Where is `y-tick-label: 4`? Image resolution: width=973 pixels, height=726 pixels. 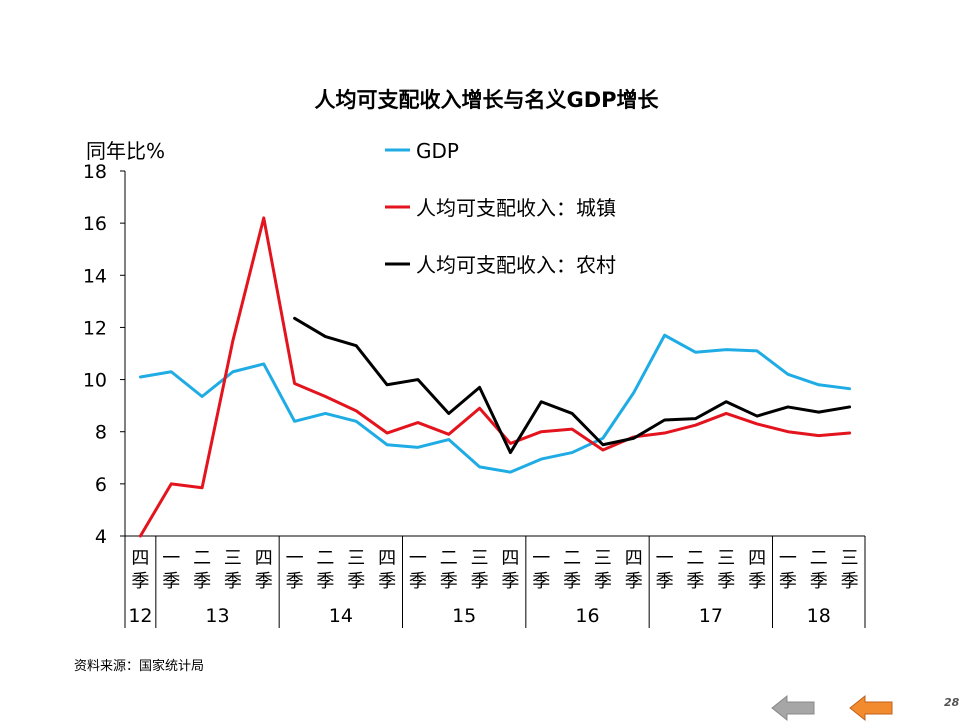
y-tick-label: 4 is located at coordinates (101, 537).